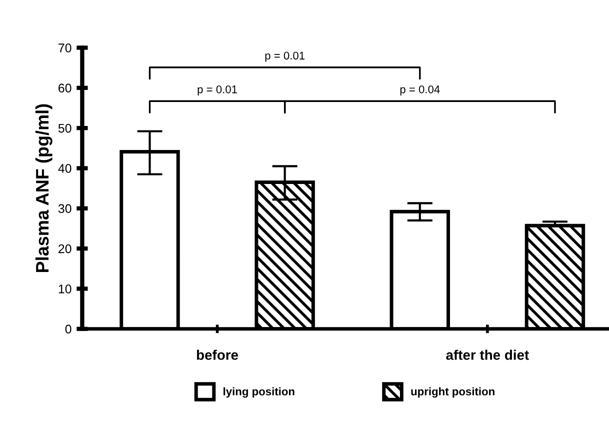 The width and height of the screenshot is (609, 426). I want to click on y-tick-label: 40, so click(65, 168).